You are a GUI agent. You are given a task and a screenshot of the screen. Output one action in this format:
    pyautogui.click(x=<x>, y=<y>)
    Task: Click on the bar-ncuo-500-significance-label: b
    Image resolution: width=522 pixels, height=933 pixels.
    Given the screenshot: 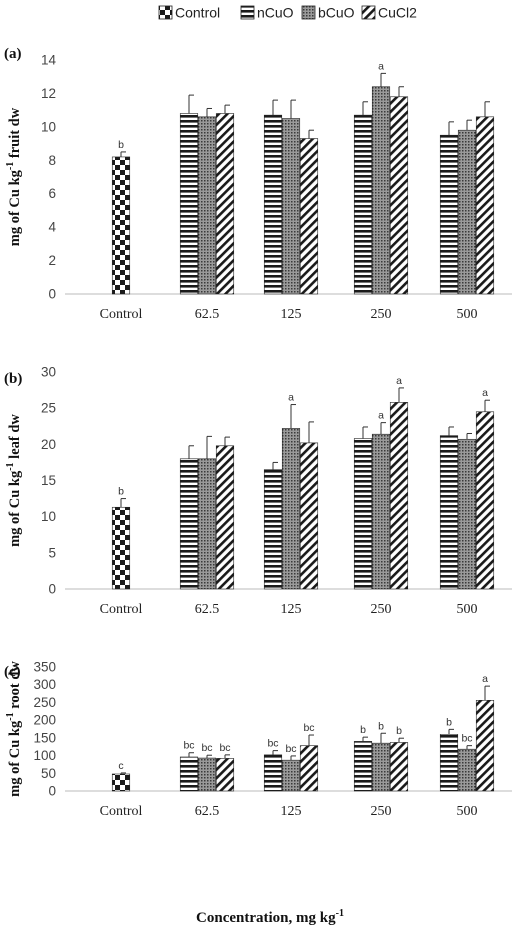 What is the action you would take?
    pyautogui.click(x=449, y=722)
    